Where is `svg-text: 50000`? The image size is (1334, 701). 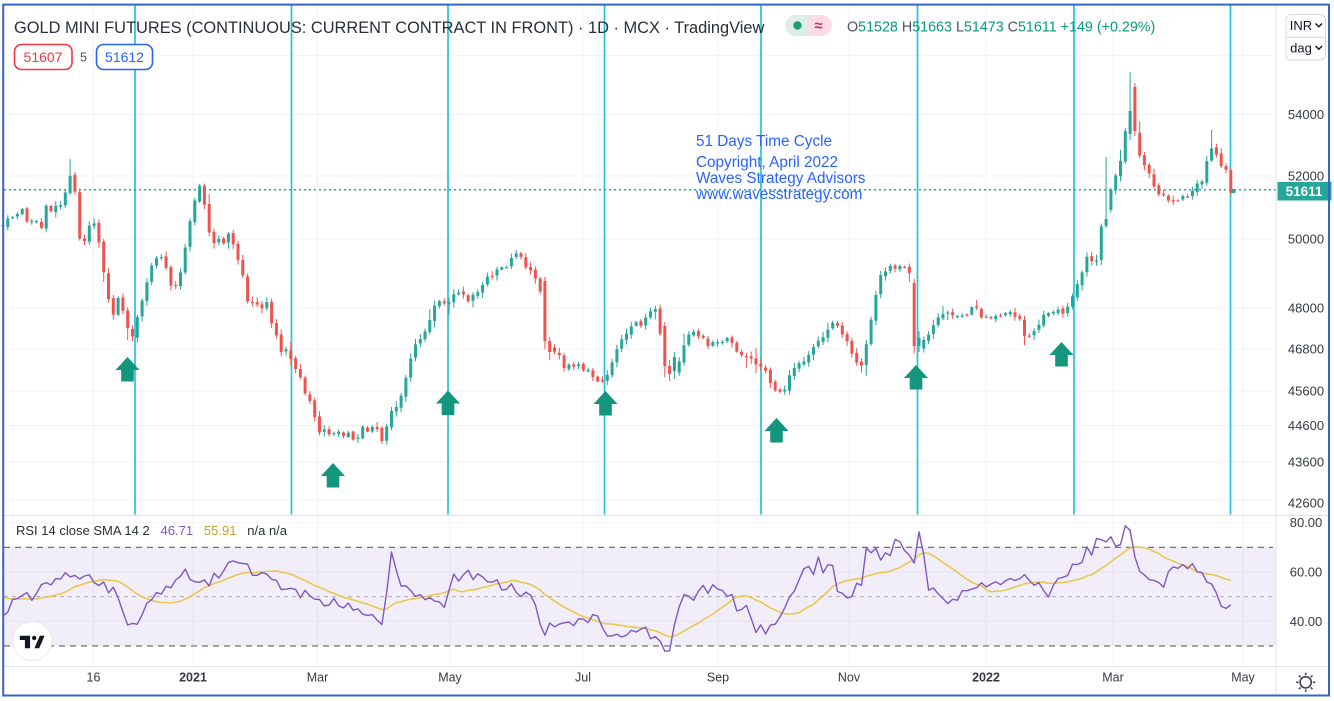
svg-text: 50000 is located at coordinates (1306, 239).